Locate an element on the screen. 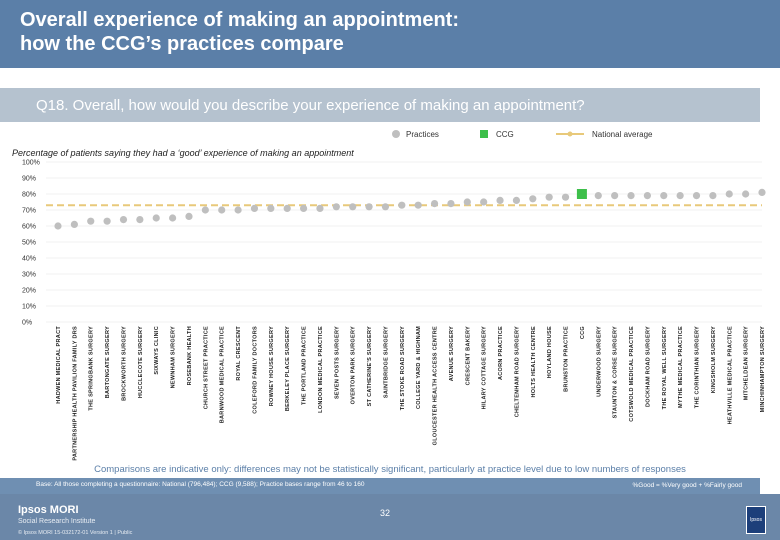 This screenshot has height=540, width=780. category-label: NEWNHAM SURGERY is located at coordinates (174, 357).